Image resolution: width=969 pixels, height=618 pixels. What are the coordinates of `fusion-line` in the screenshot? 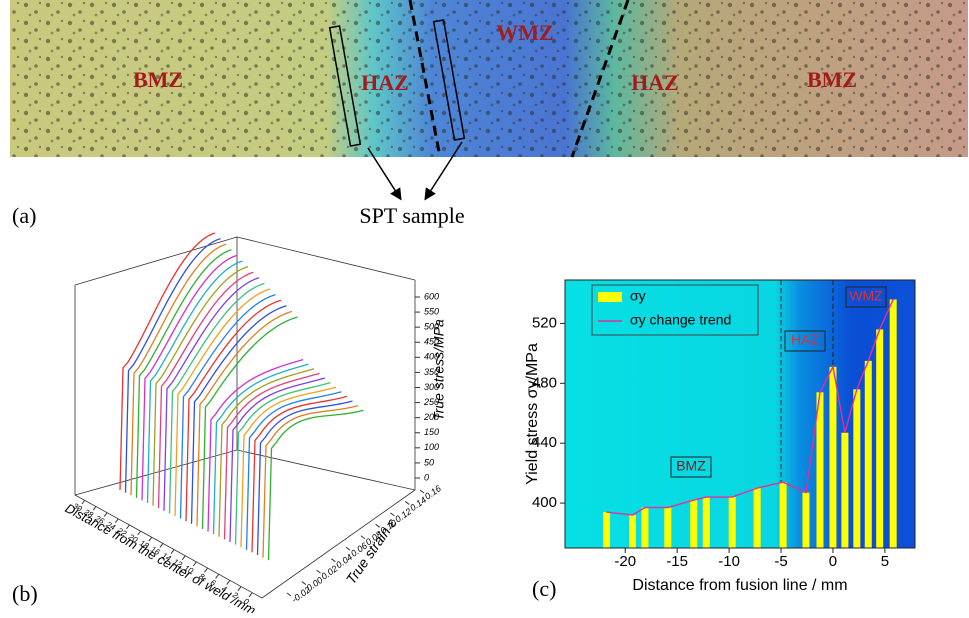 It's located at (600, 79).